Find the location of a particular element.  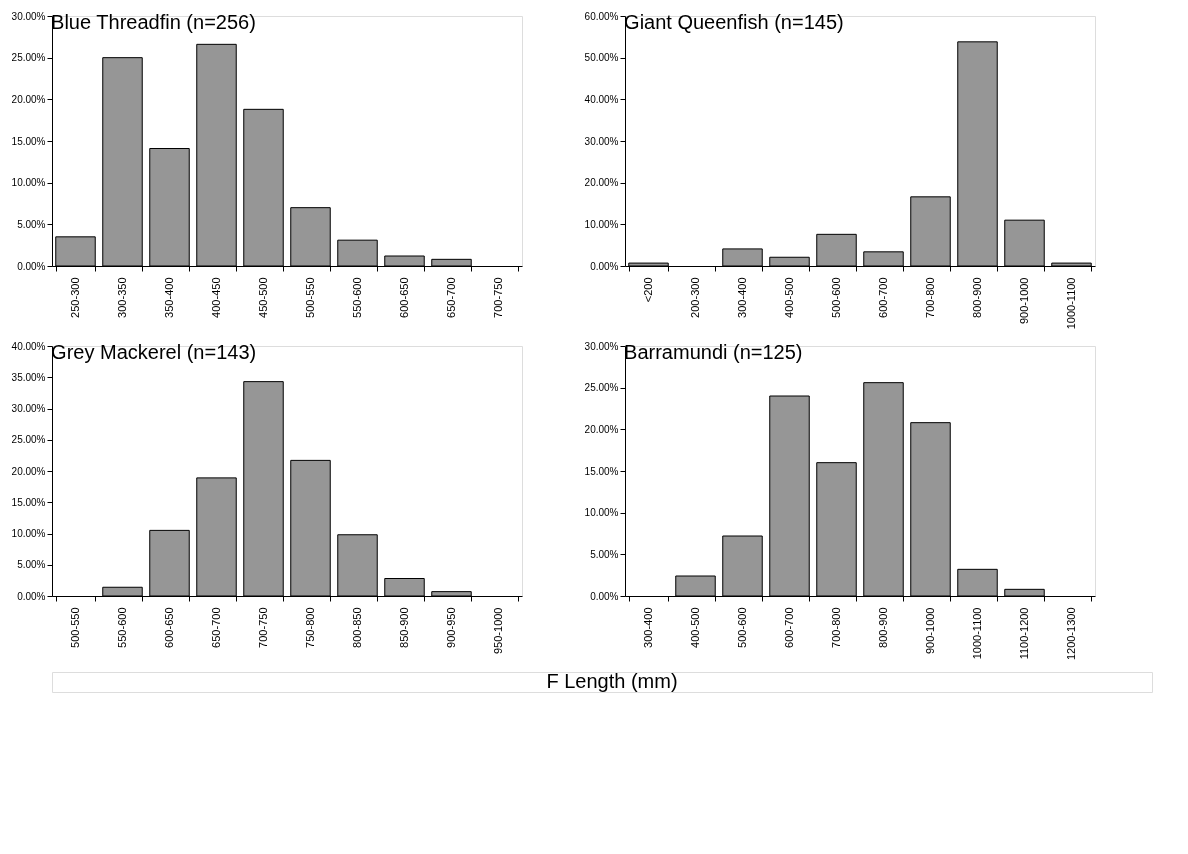

x-tick-label: 750-800 is located at coordinates (310, 627).